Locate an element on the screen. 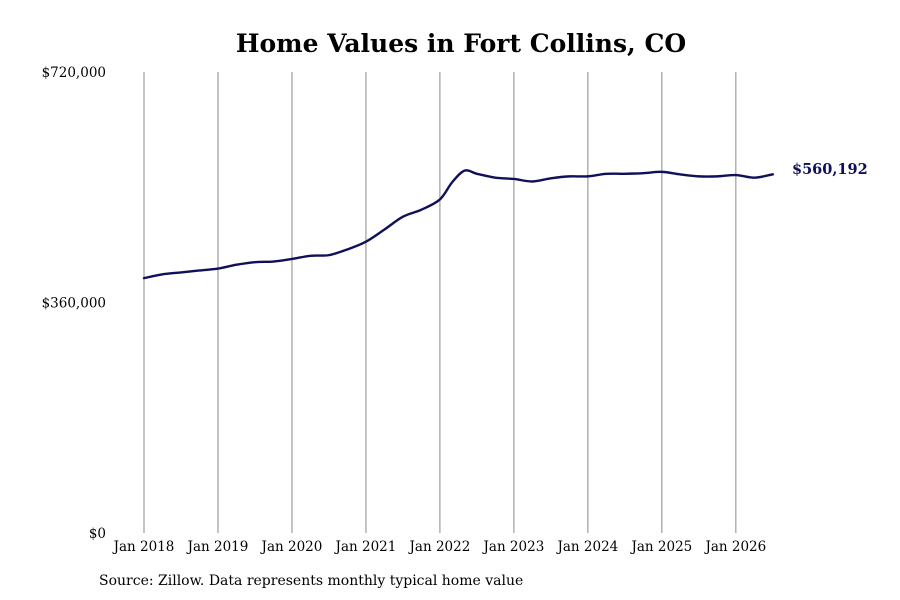 The image size is (900, 600). x-tick-label: Jan 2022 is located at coordinates (439, 547).